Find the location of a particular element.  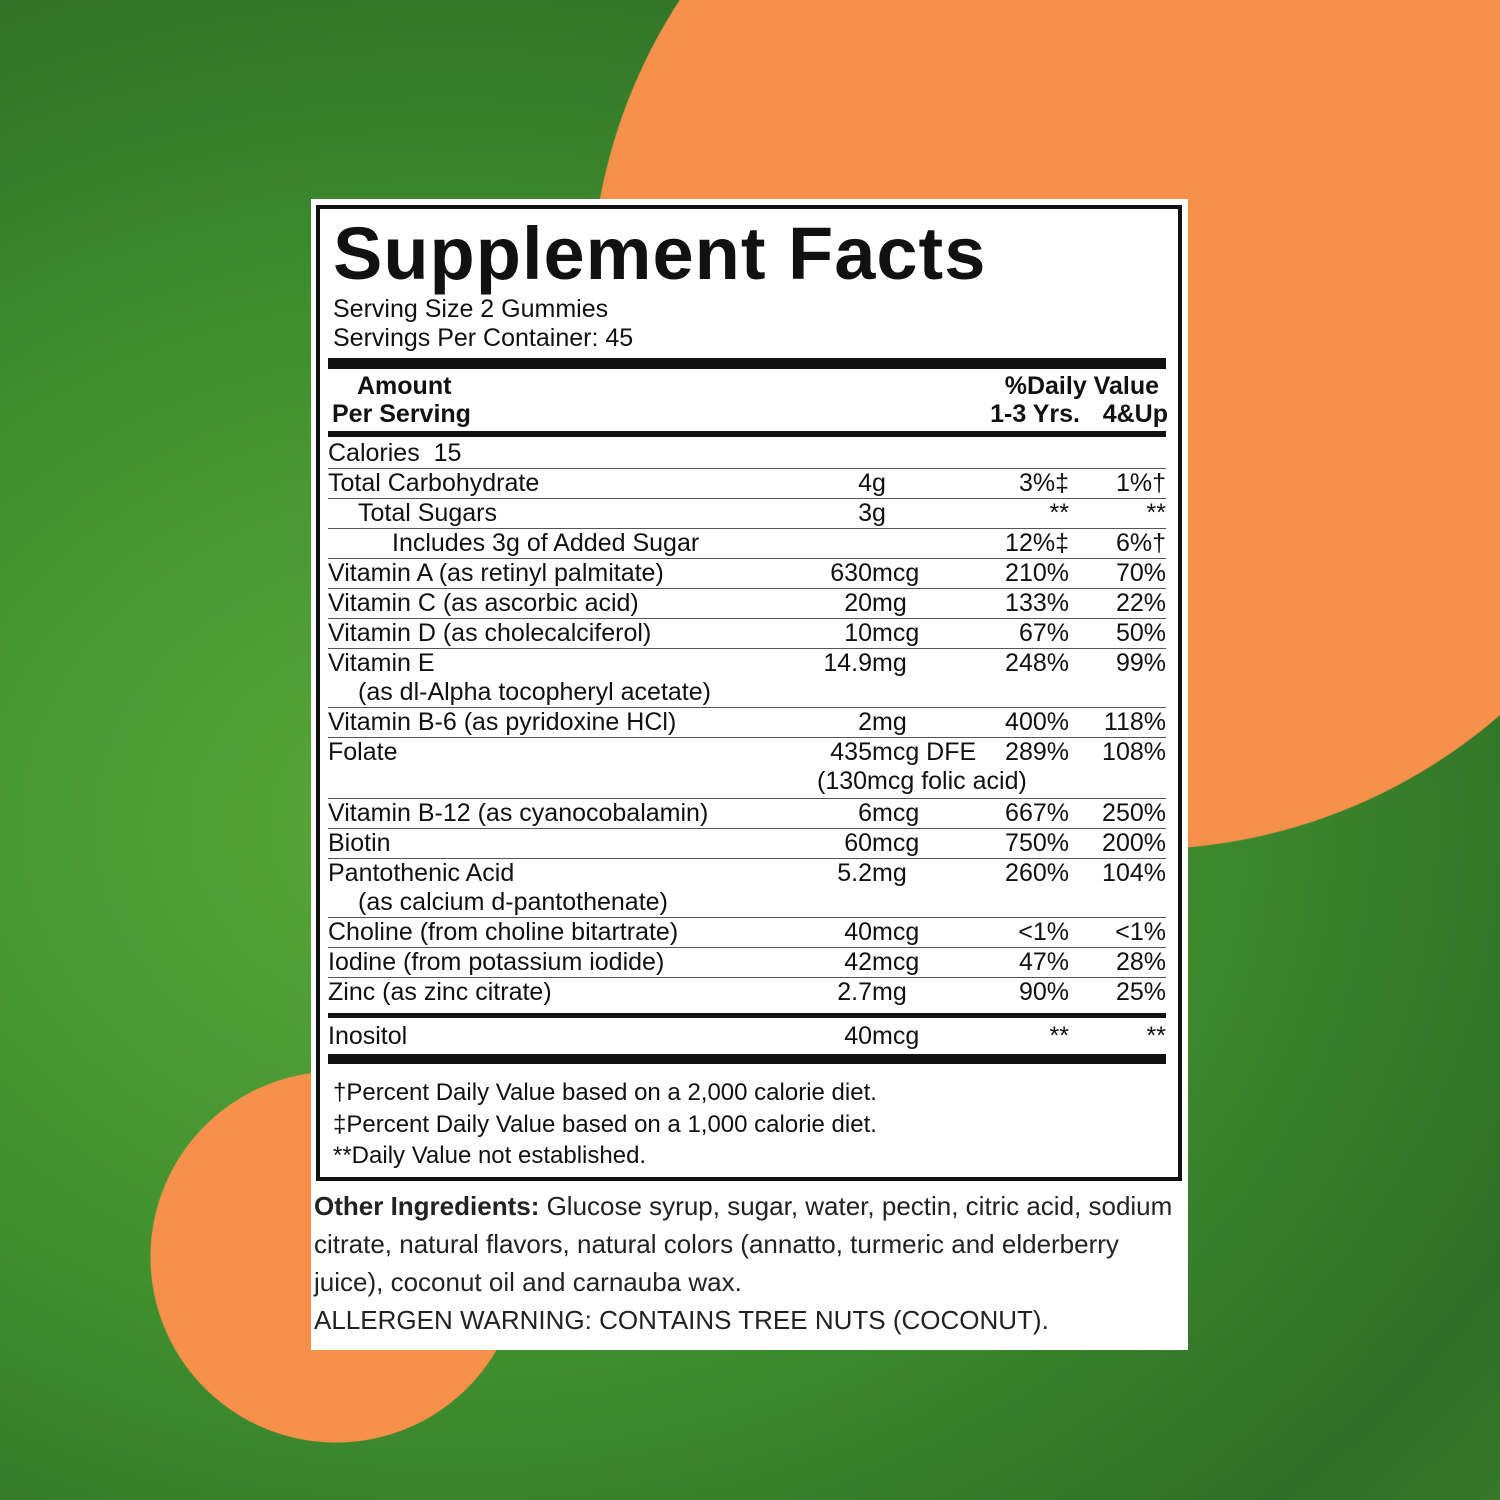

daily-value-4-up: 70% is located at coordinates (1140, 573).